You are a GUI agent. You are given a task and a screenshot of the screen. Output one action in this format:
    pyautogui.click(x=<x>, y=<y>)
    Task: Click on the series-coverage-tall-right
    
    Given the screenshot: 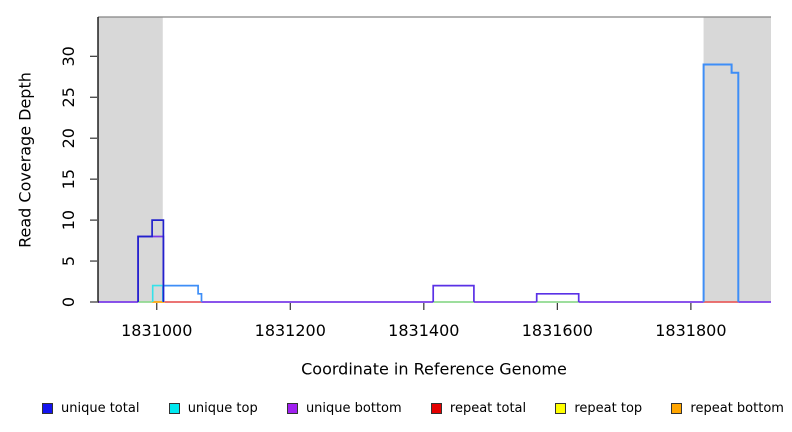 What is the action you would take?
    pyautogui.click(x=721, y=182)
    